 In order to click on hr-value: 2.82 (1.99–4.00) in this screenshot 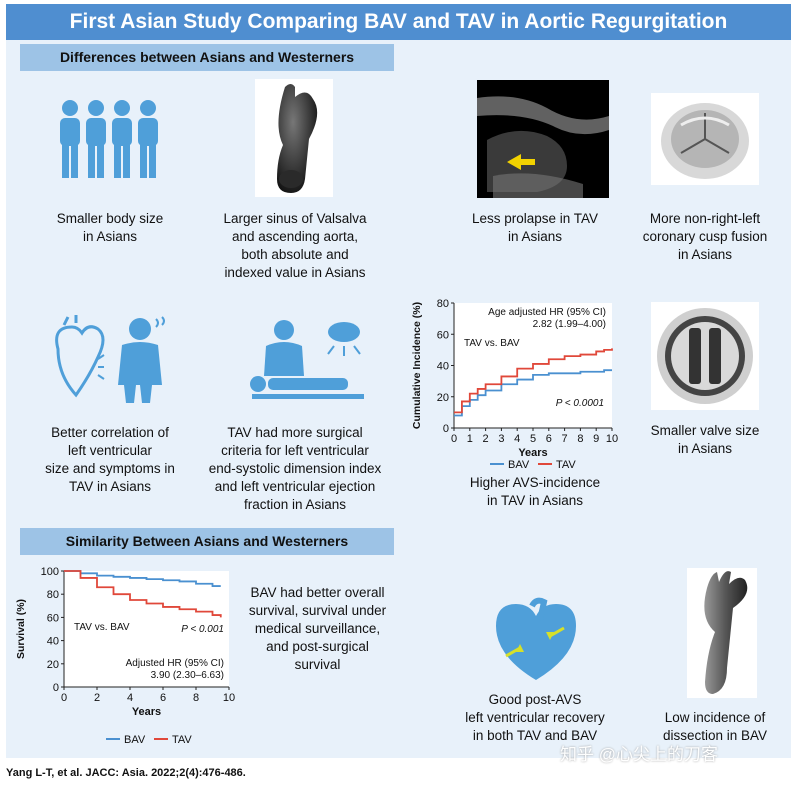, I will do `click(569, 324)`.